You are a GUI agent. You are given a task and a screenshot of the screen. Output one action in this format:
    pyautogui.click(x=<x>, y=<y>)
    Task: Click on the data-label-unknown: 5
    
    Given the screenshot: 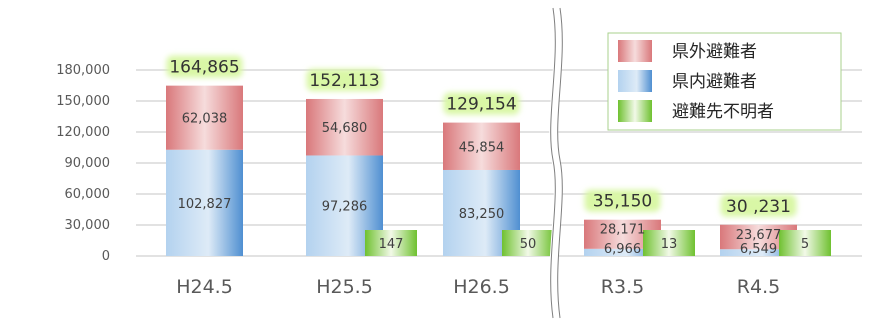 What is the action you would take?
    pyautogui.click(x=805, y=244)
    